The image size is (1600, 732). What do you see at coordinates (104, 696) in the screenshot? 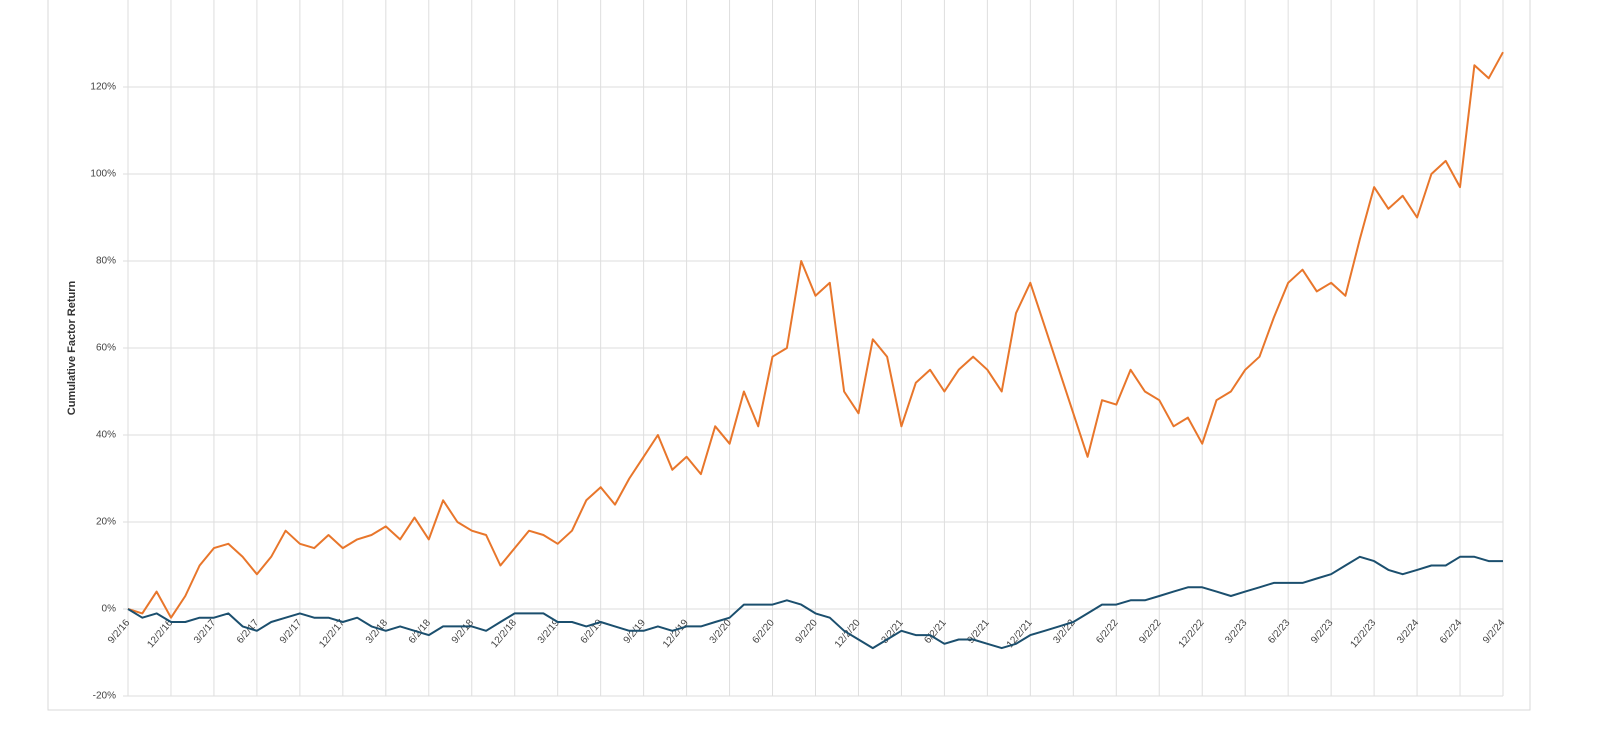
I see `y-tick-label: -20%` at bounding box center [104, 696].